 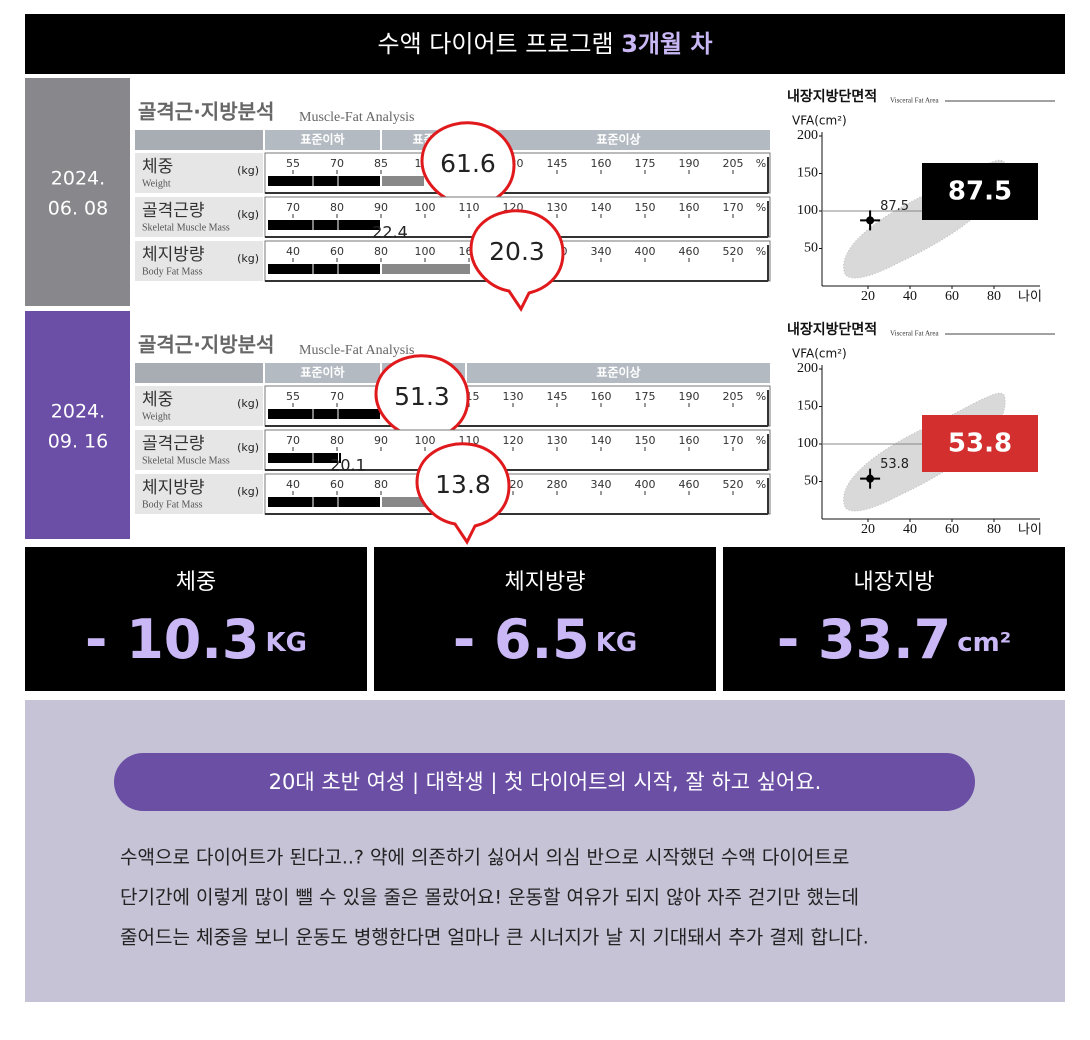 I want to click on summary-unit: cm², so click(x=984, y=643).